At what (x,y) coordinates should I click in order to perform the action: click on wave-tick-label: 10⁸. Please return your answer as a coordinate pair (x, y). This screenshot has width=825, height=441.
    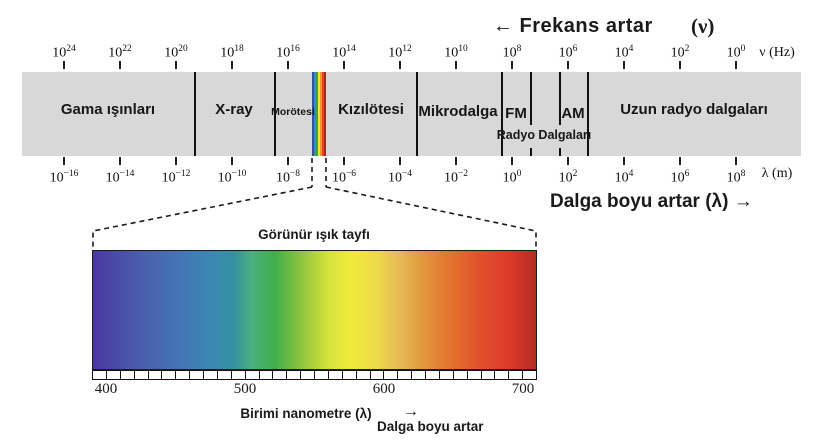
    Looking at the image, I should click on (736, 177).